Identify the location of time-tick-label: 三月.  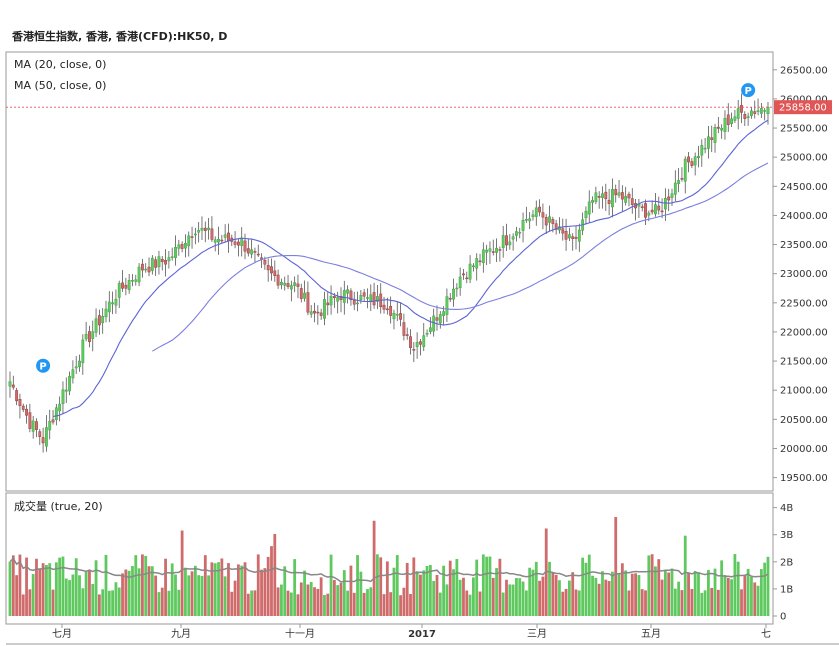
(537, 634).